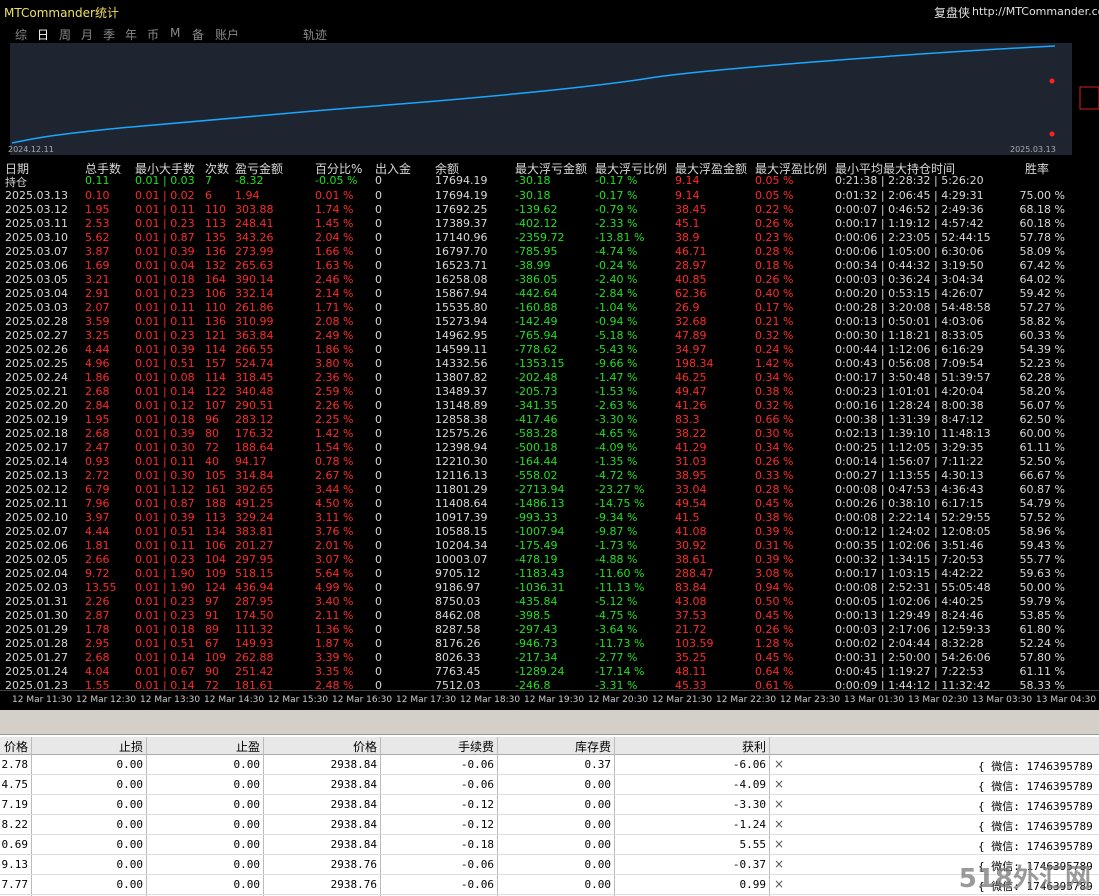 The height and width of the screenshot is (896, 1099). What do you see at coordinates (36, 657) in the screenshot?
I see `cell: 2025.01.27` at bounding box center [36, 657].